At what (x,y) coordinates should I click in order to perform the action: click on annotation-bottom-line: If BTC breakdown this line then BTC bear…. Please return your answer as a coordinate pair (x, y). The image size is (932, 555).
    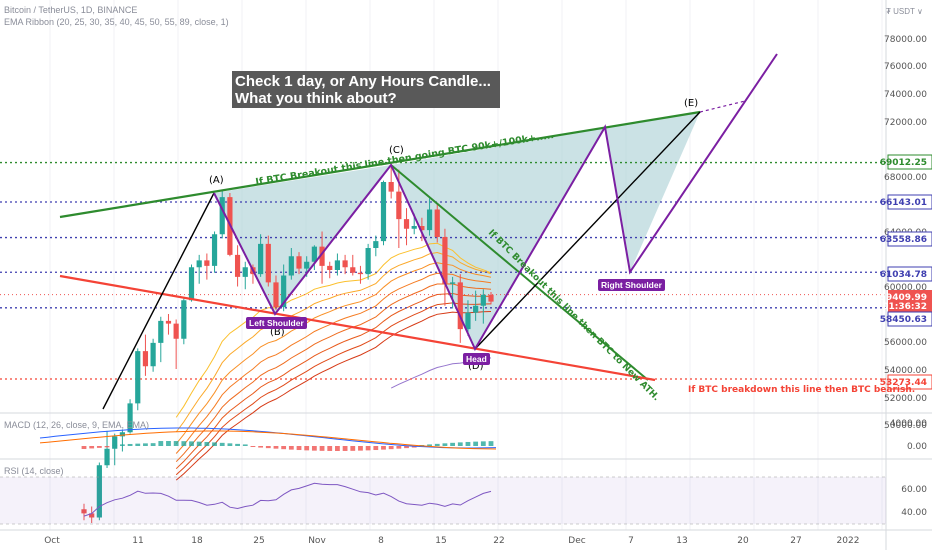
    Looking at the image, I should click on (801, 390).